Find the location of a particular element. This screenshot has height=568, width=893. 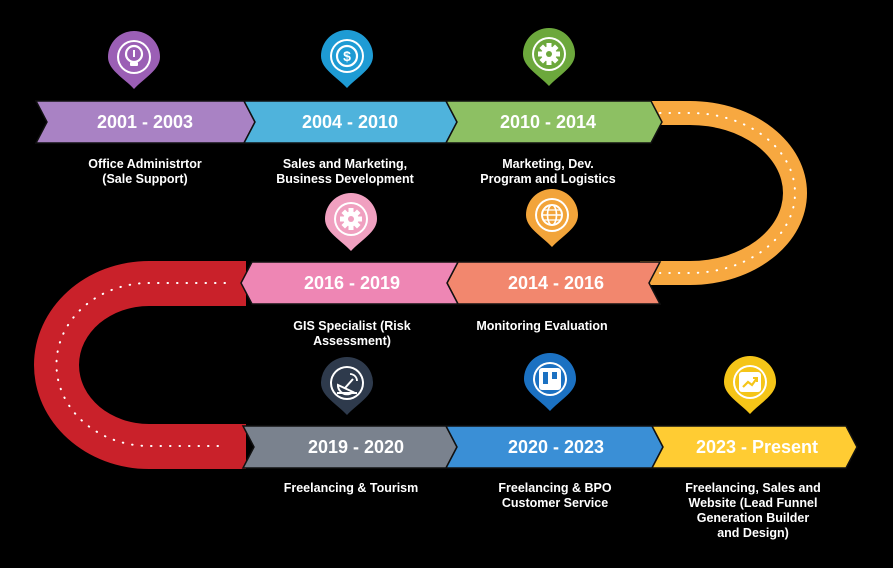

map-pin: $ is located at coordinates (347, 59).